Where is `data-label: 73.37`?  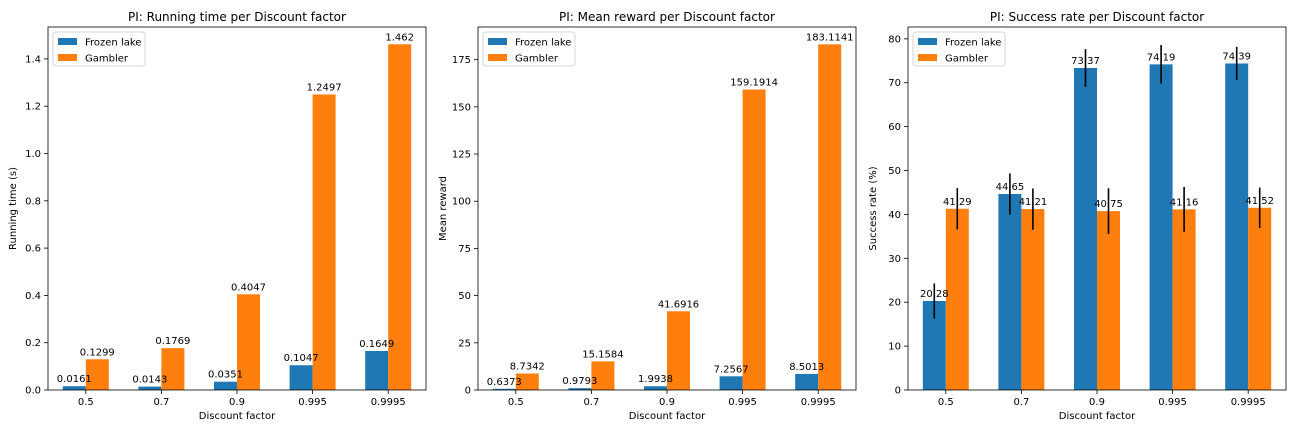 data-label: 73.37 is located at coordinates (1085, 61).